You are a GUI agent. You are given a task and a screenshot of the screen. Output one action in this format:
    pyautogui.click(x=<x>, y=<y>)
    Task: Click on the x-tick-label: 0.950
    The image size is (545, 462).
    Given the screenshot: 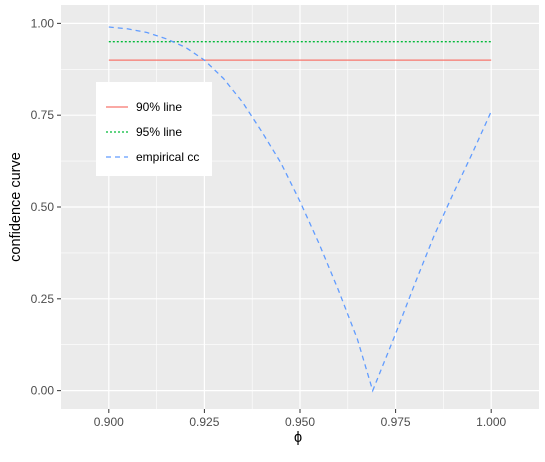 What is the action you would take?
    pyautogui.click(x=300, y=422)
    